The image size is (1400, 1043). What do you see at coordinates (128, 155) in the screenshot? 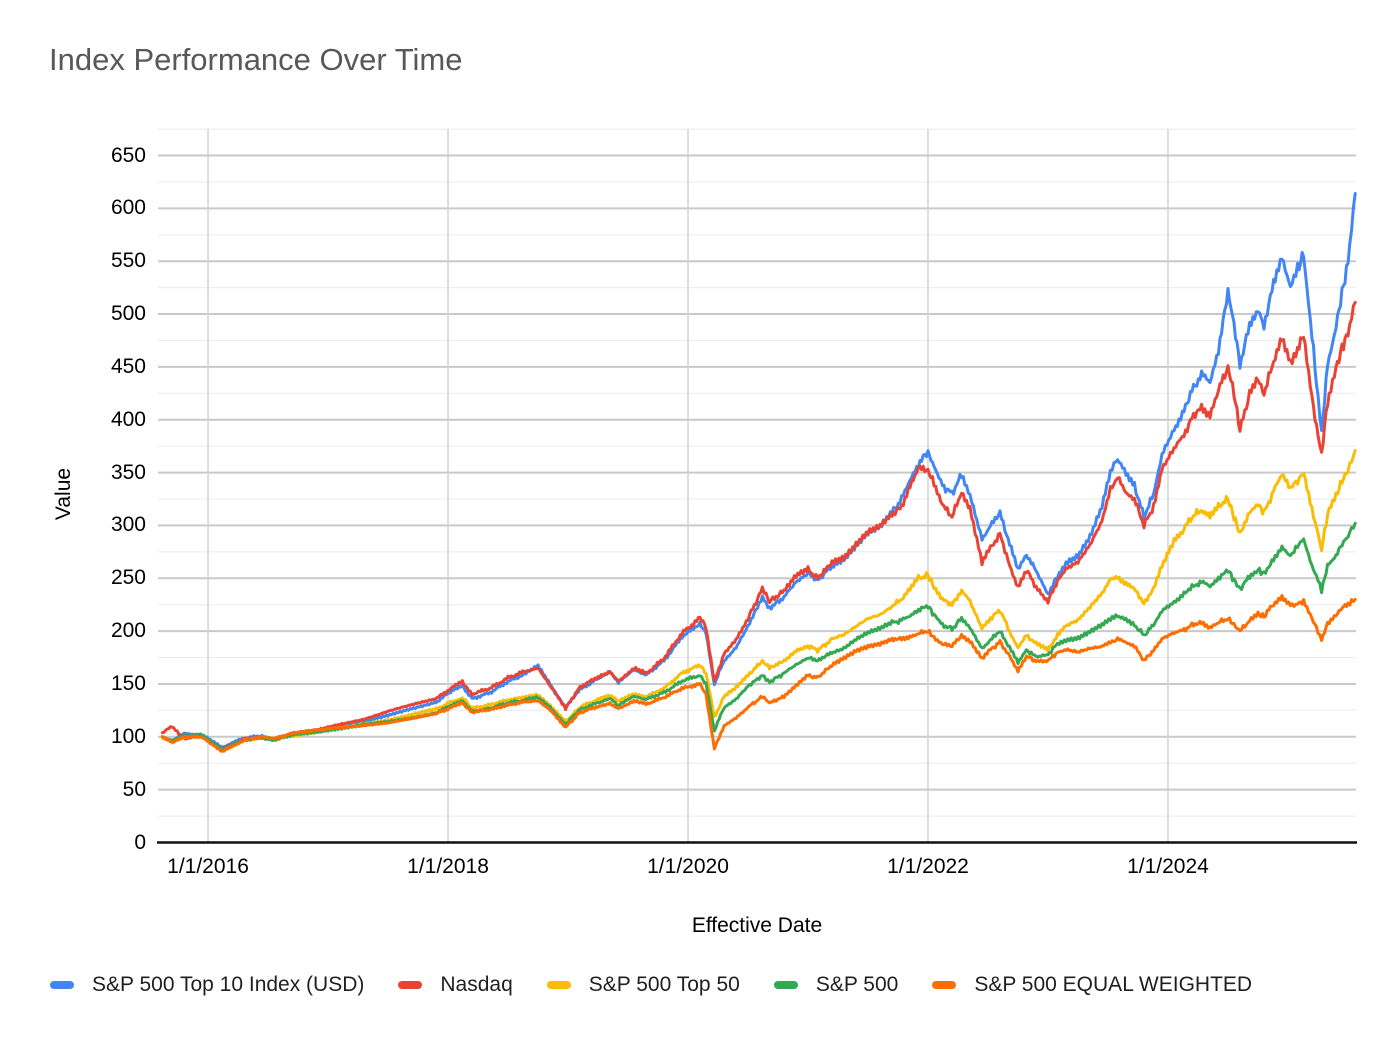
I see `y-tick-label: 650` at bounding box center [128, 155].